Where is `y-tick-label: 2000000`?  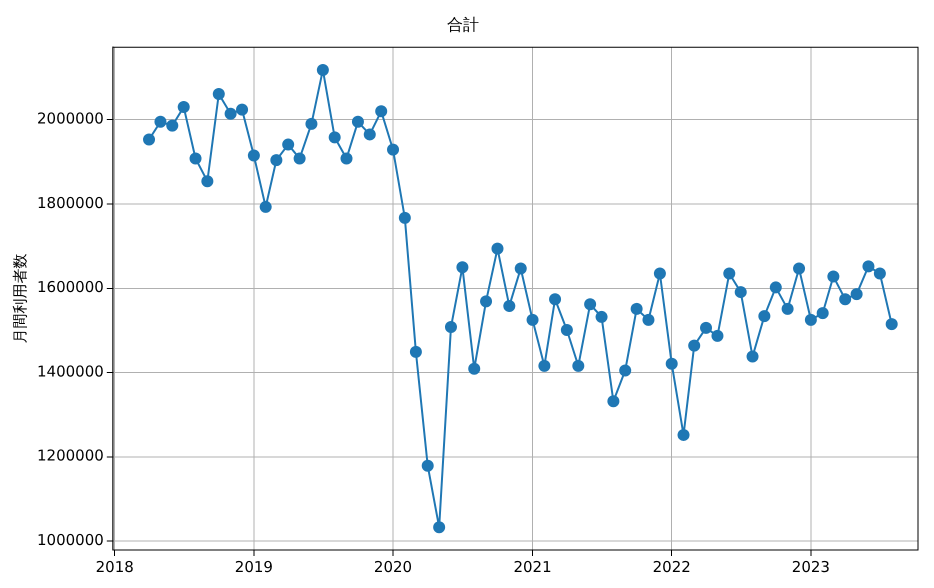
y-tick-label: 2000000 is located at coordinates (70, 119).